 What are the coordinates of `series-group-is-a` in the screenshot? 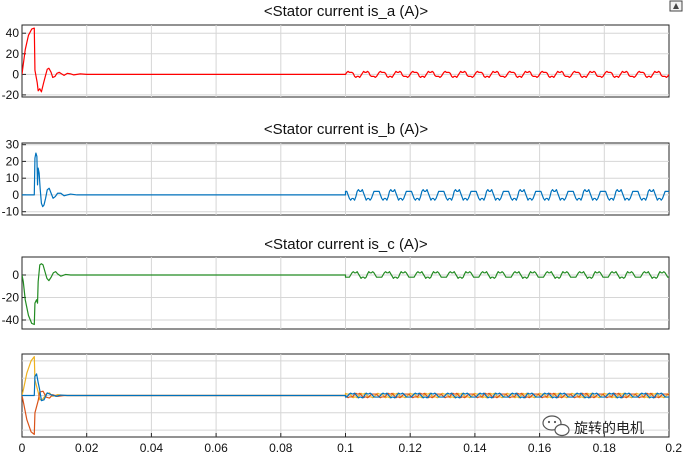 It's located at (345, 60).